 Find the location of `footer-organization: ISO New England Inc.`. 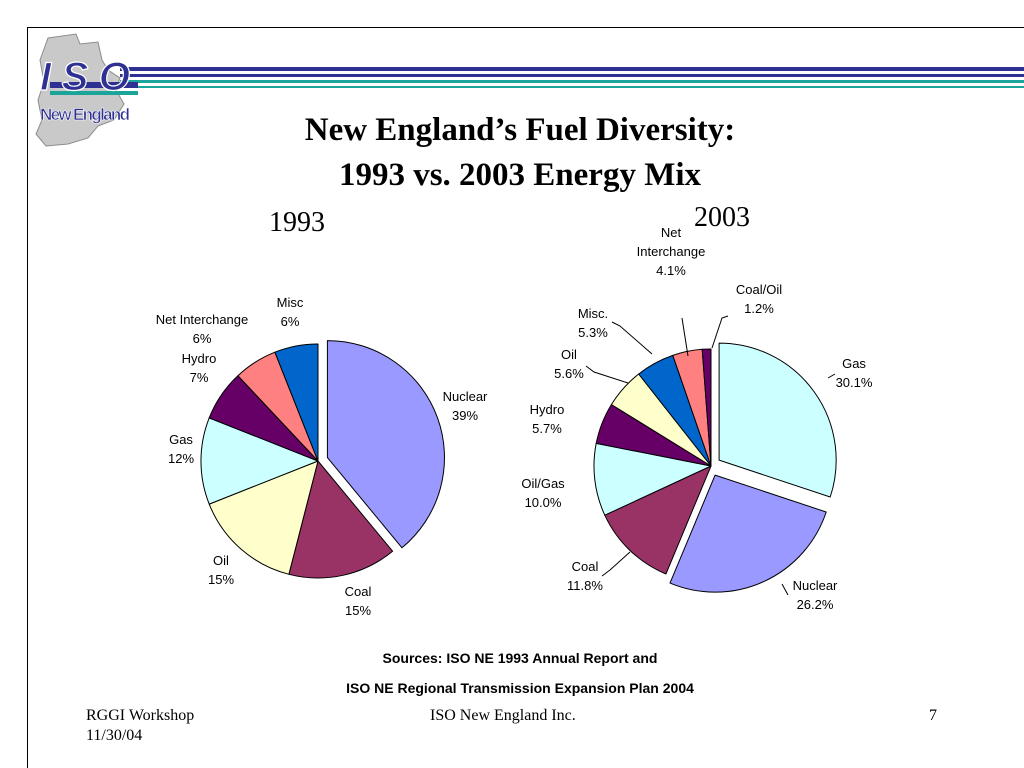

footer-organization: ISO New England Inc. is located at coordinates (503, 715).